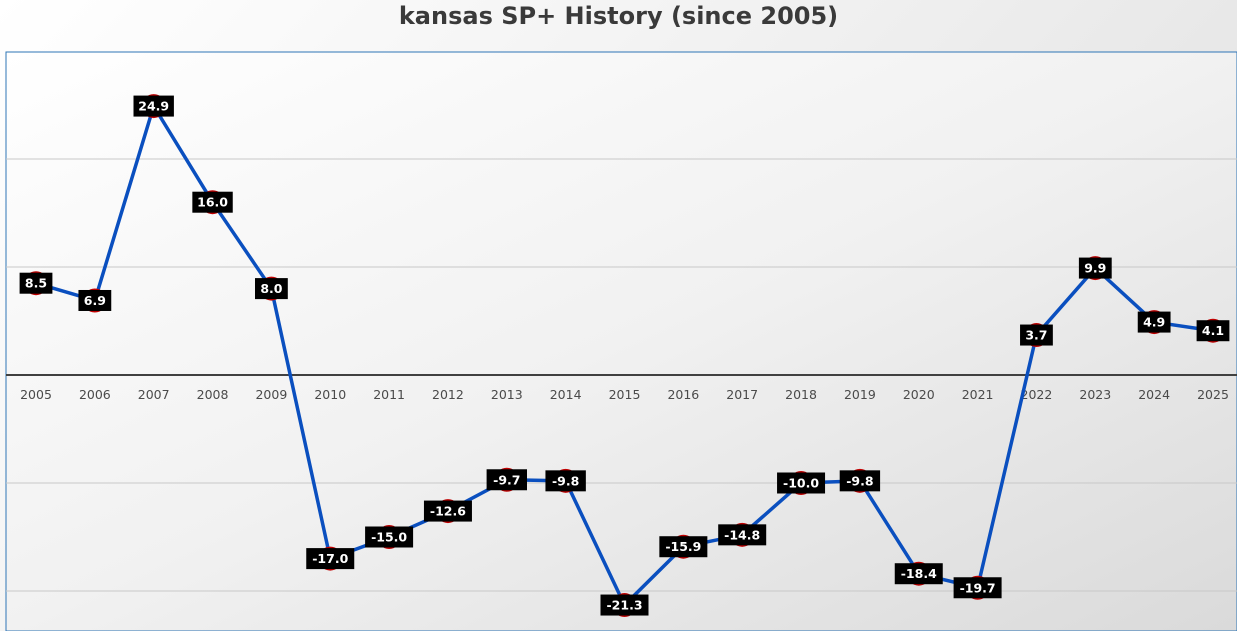  Describe the element at coordinates (683, 394) in the screenshot. I see `x-tick-label: 2016` at that location.